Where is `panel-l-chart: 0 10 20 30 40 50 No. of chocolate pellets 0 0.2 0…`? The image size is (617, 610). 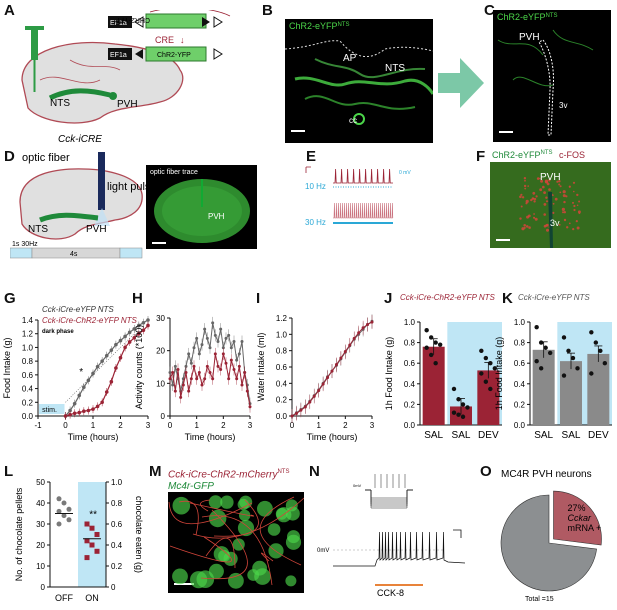 panel-l-chart: 0 10 20 30 40 50 No. of chocolate pellets 0 0.2 0… is located at coordinates (79, 540).